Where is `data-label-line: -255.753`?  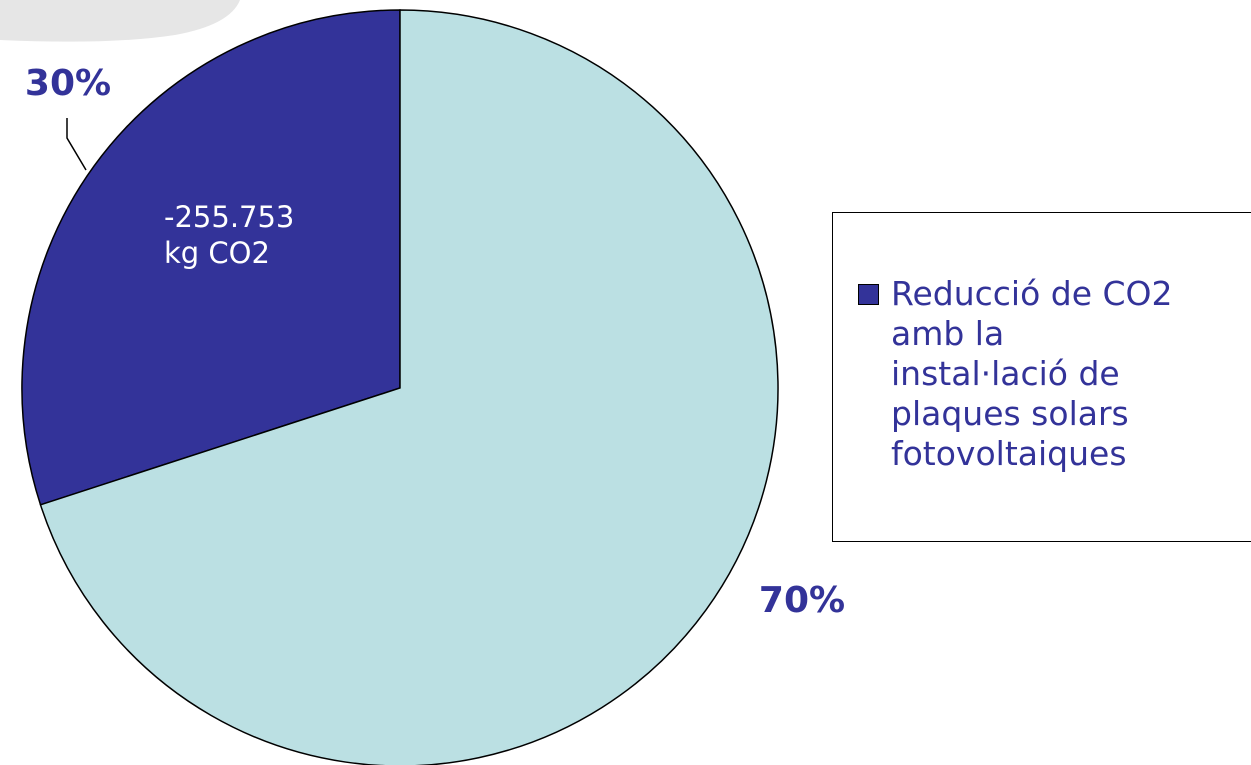
data-label-line: -255.753 is located at coordinates (229, 217).